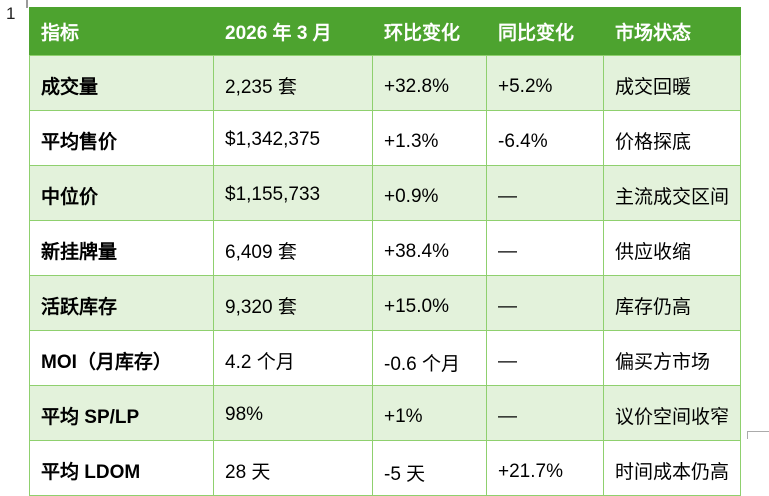 The height and width of the screenshot is (496, 769). Describe the element at coordinates (672, 31) in the screenshot. I see `header-cell-status: 市场状态` at that location.